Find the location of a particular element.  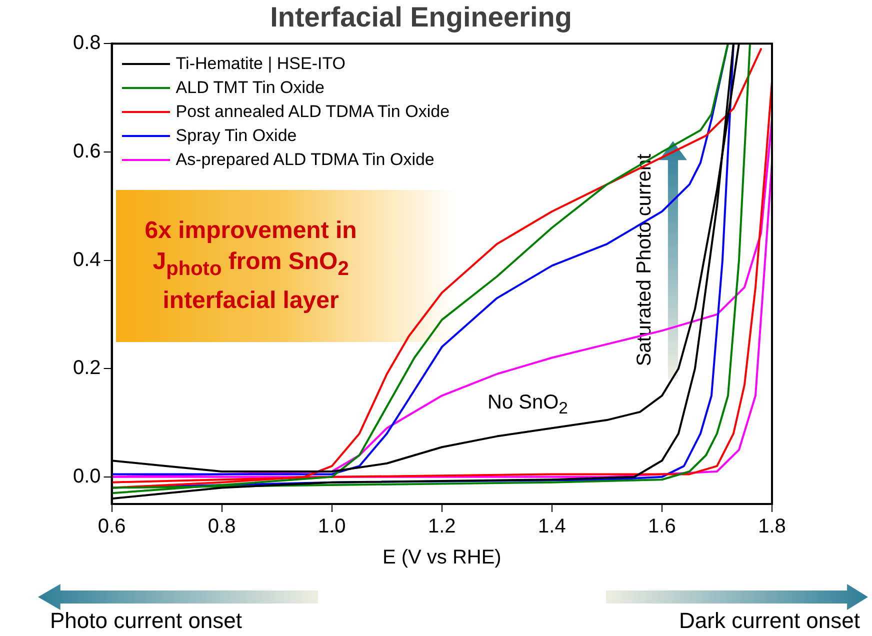

text: Dark current onset is located at coordinates (769, 621).